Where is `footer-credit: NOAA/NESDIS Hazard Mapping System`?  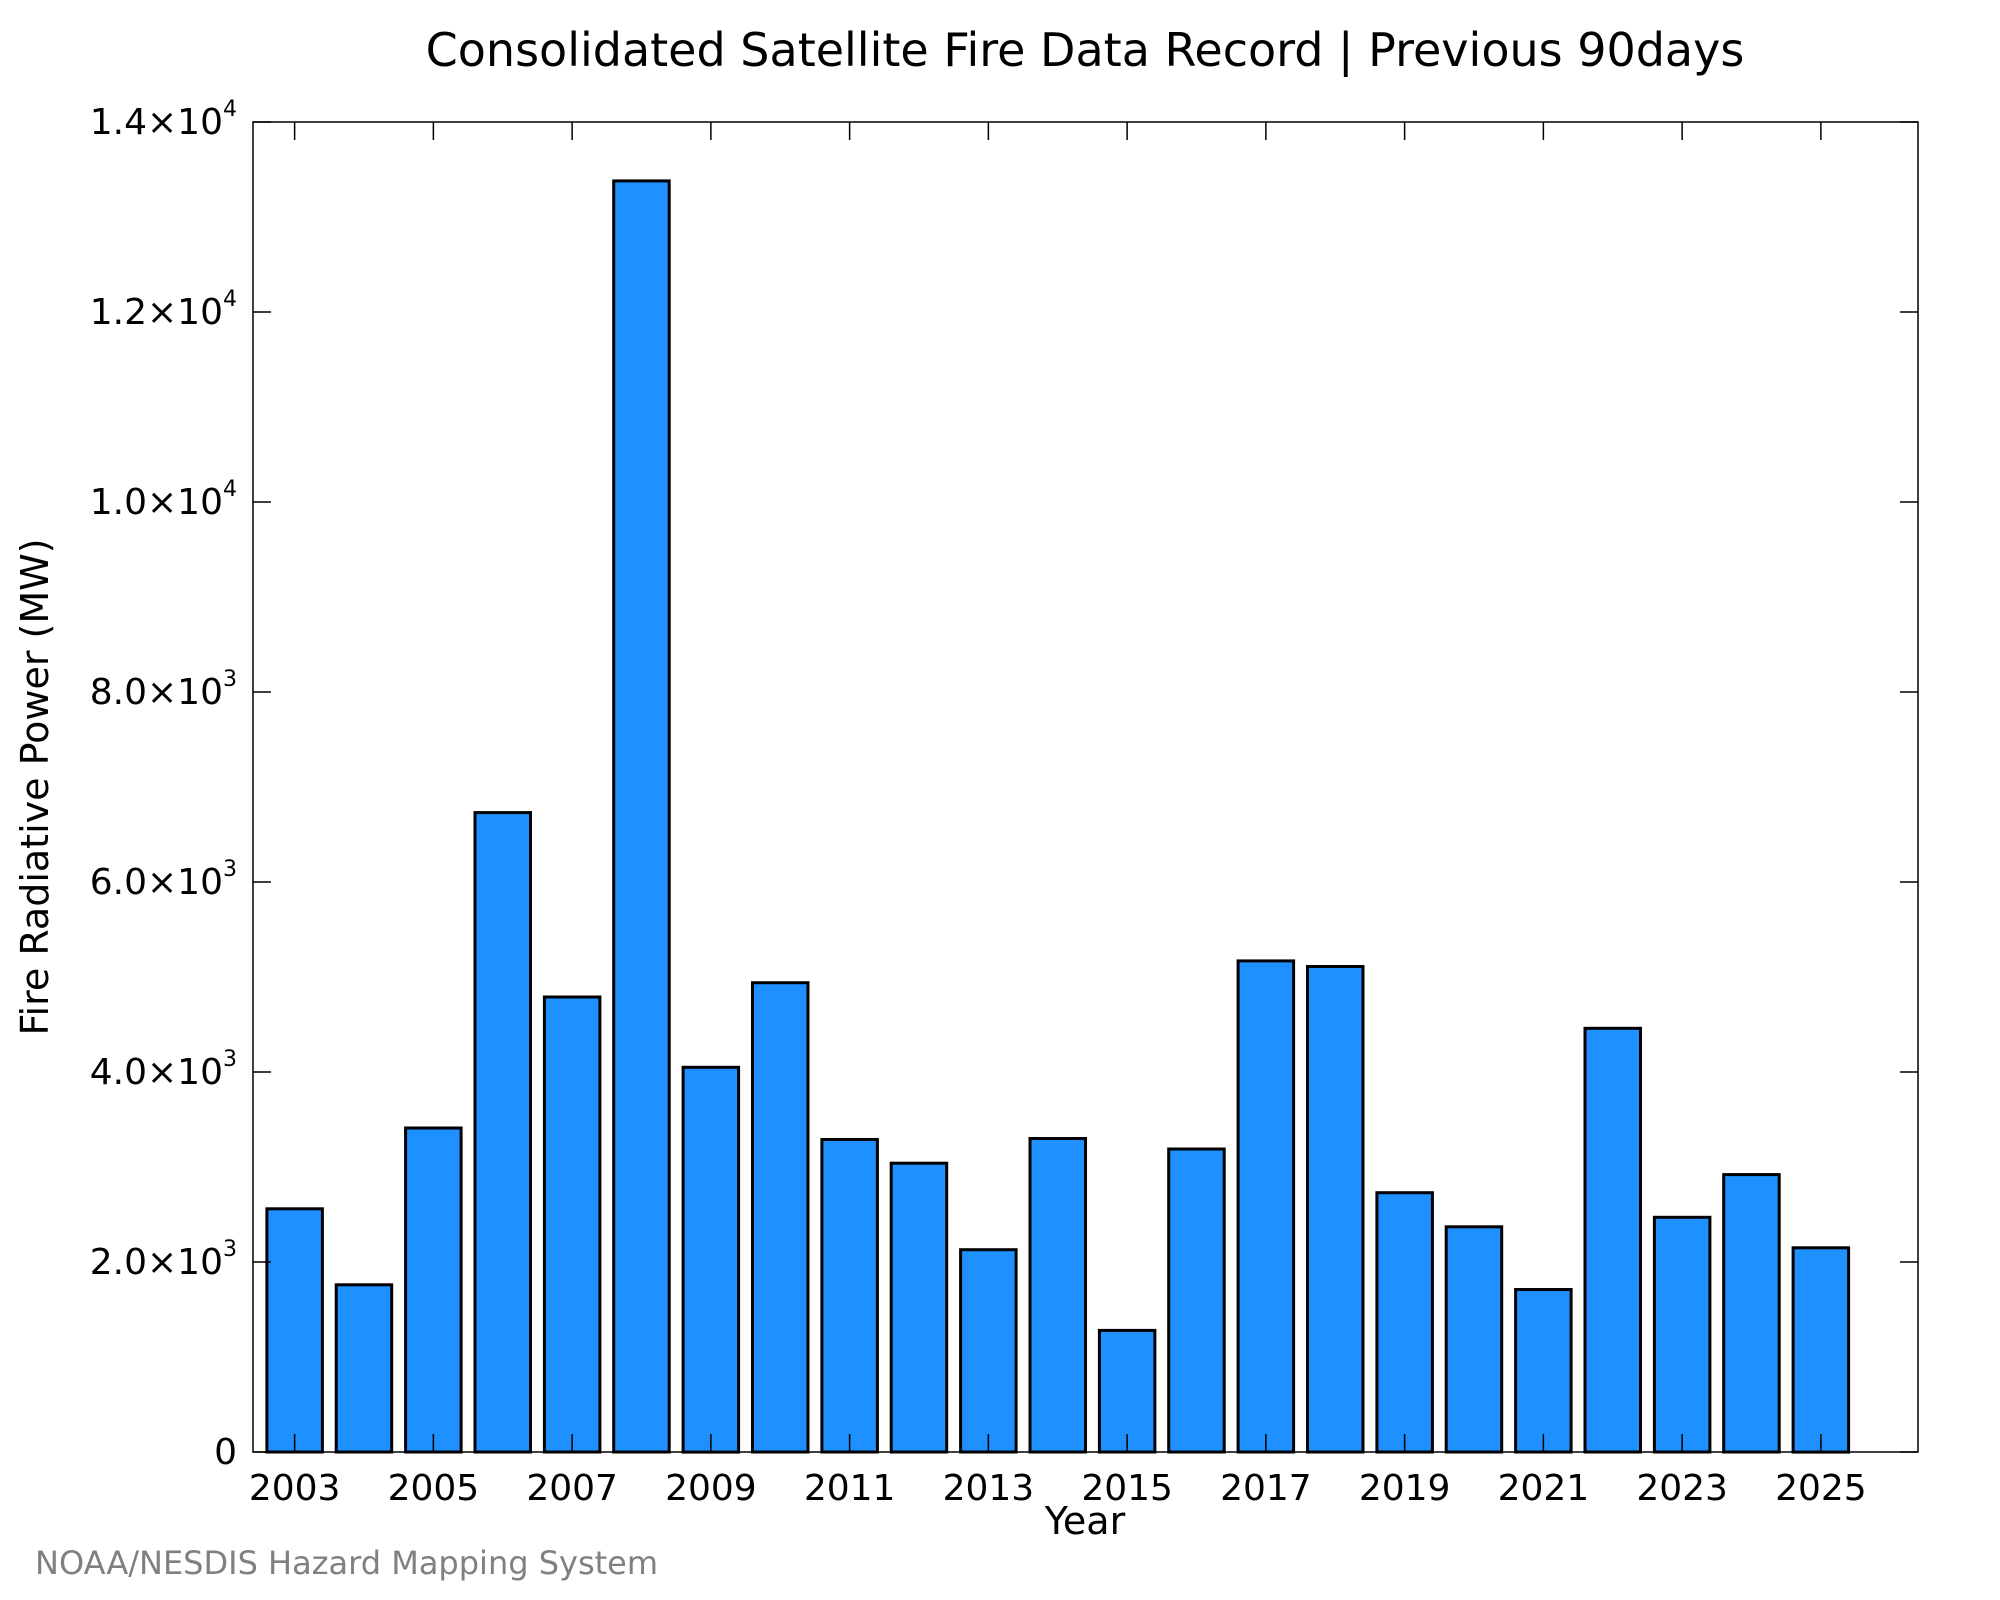 footer-credit: NOAA/NESDIS Hazard Mapping System is located at coordinates (346, 1563).